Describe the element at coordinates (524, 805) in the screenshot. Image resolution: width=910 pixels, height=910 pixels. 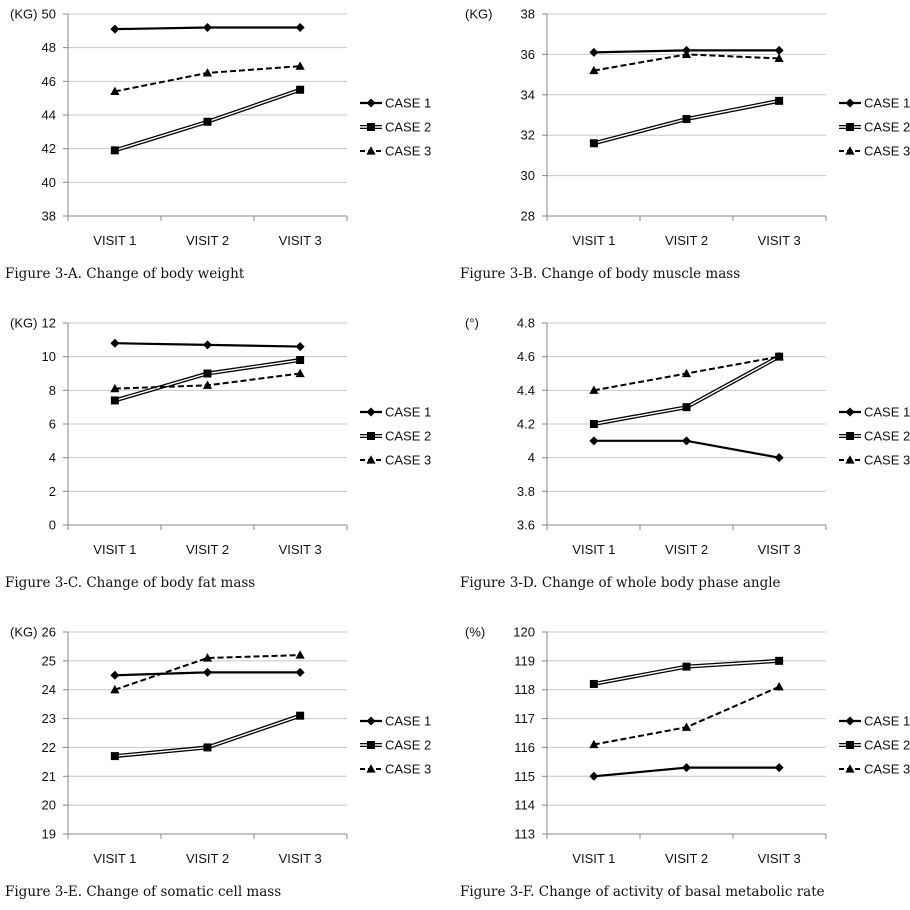
I see `y-tick-label: 114` at that location.